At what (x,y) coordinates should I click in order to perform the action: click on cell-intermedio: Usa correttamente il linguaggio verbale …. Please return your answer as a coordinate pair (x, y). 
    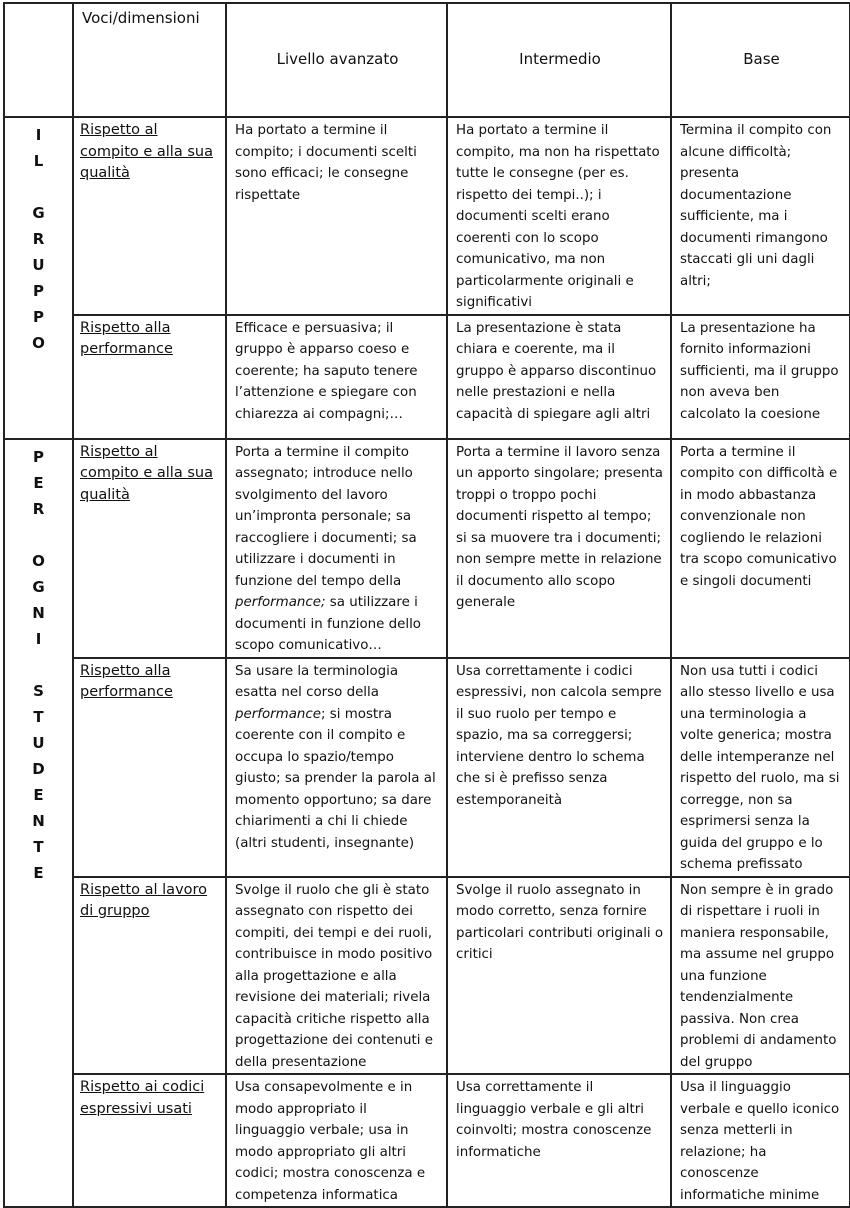
    Looking at the image, I should click on (559, 1140).